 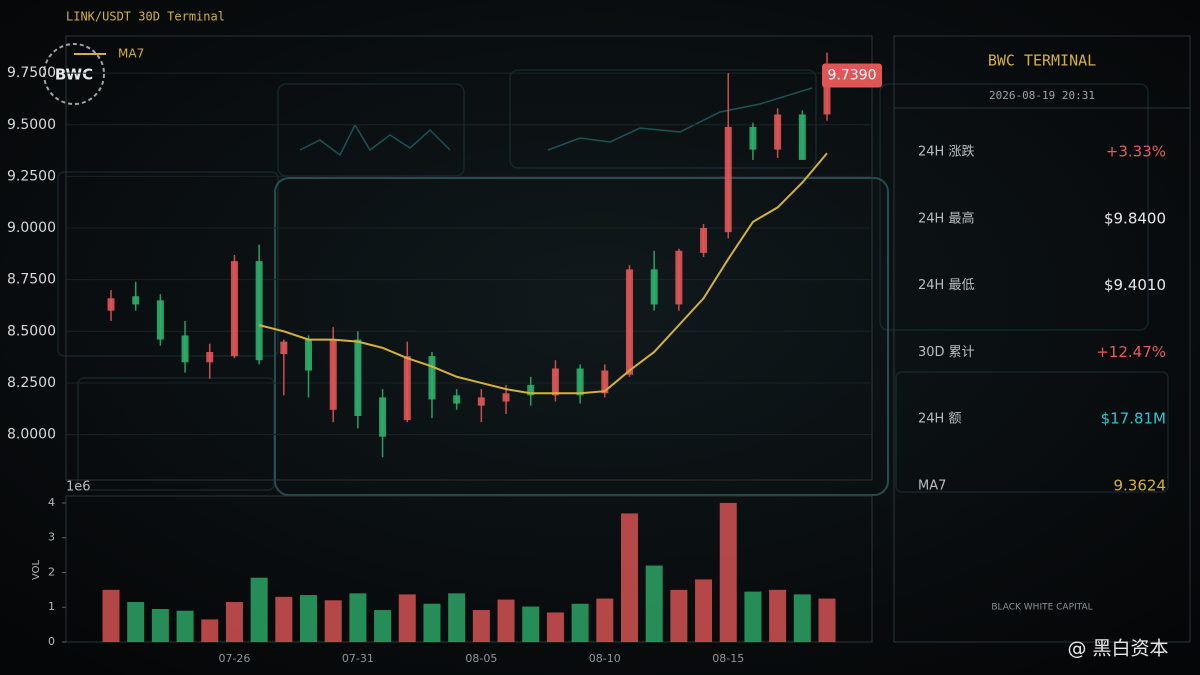 I want to click on stat-value: $9.8400, so click(x=1135, y=218).